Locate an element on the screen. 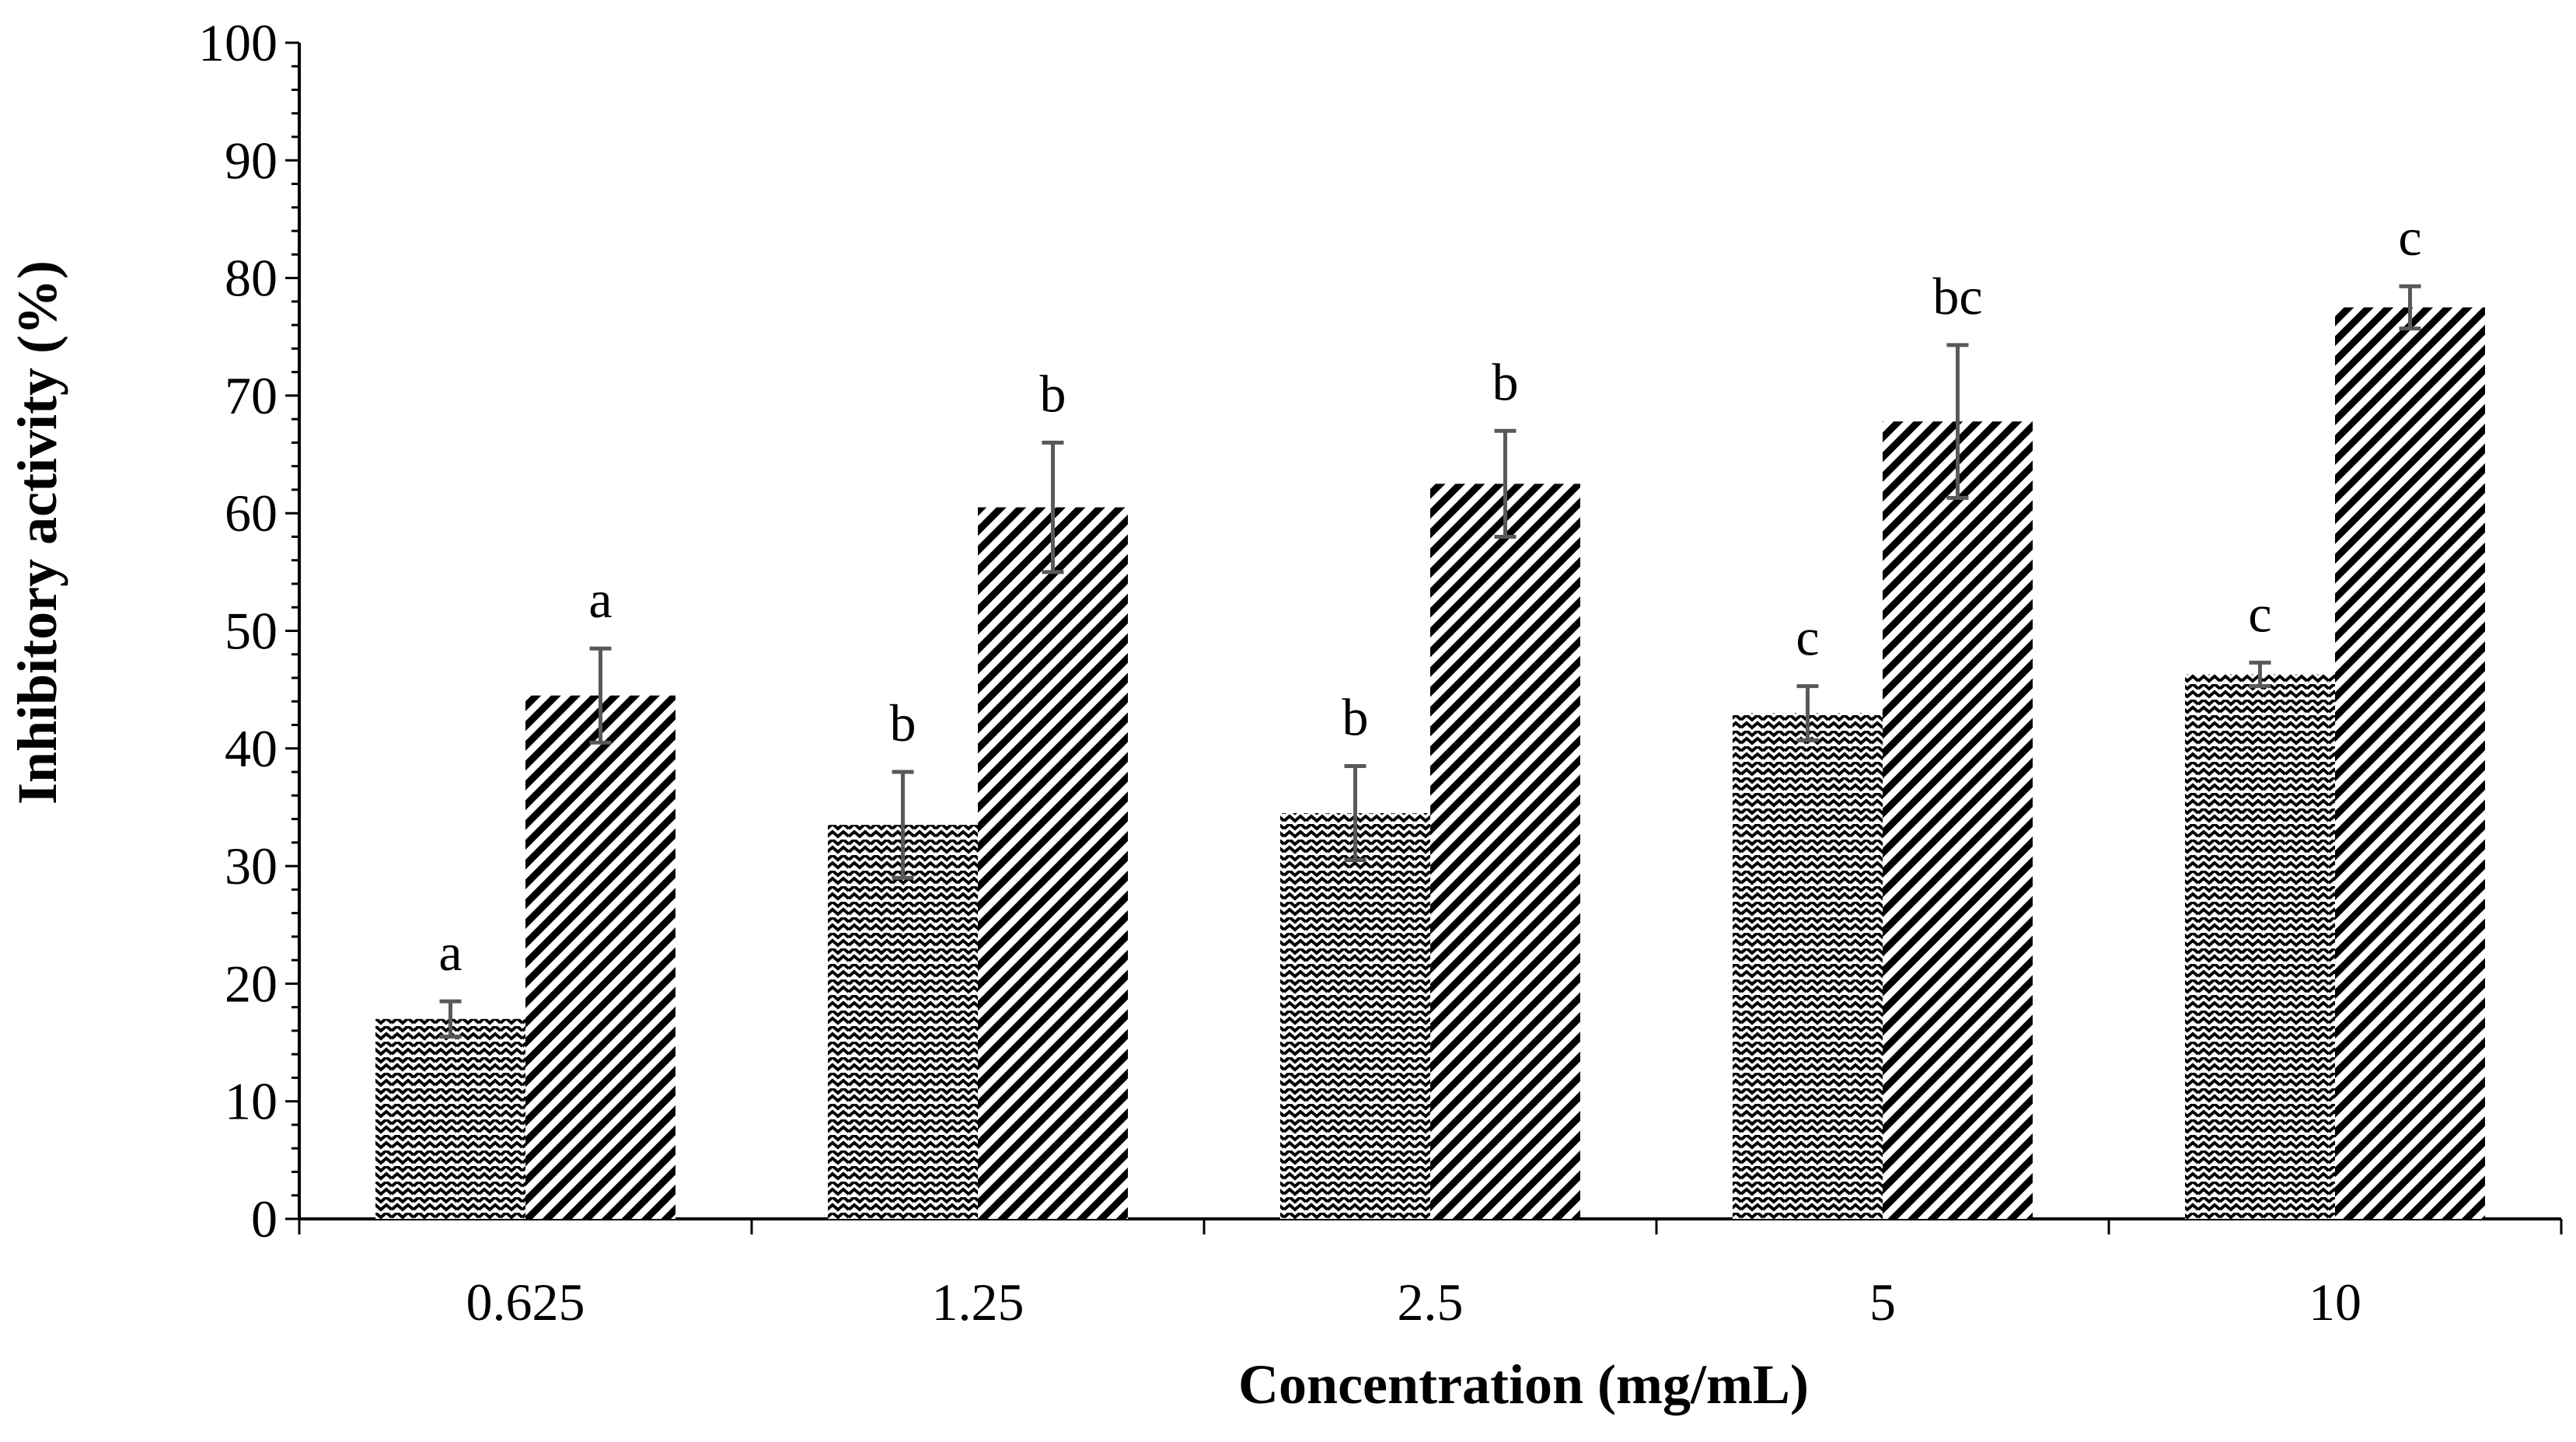  significance-label: bc is located at coordinates (1957, 297).